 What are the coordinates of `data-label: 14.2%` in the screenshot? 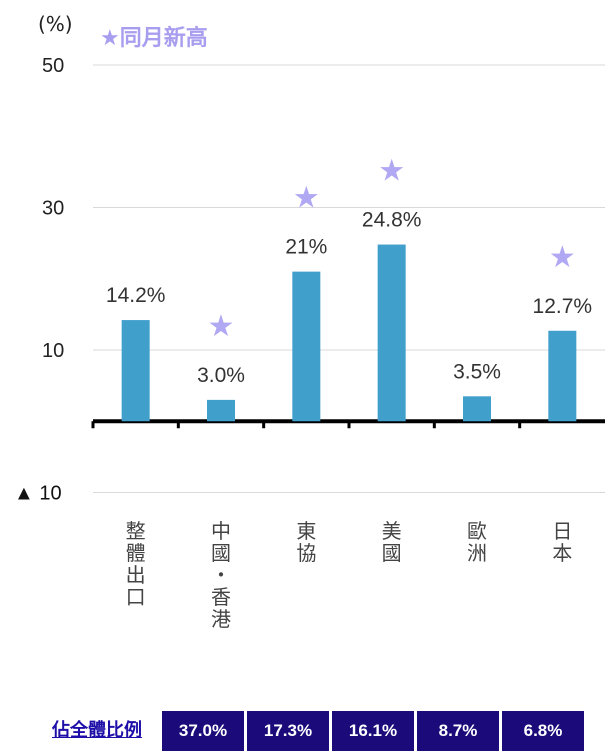 It's located at (136, 295).